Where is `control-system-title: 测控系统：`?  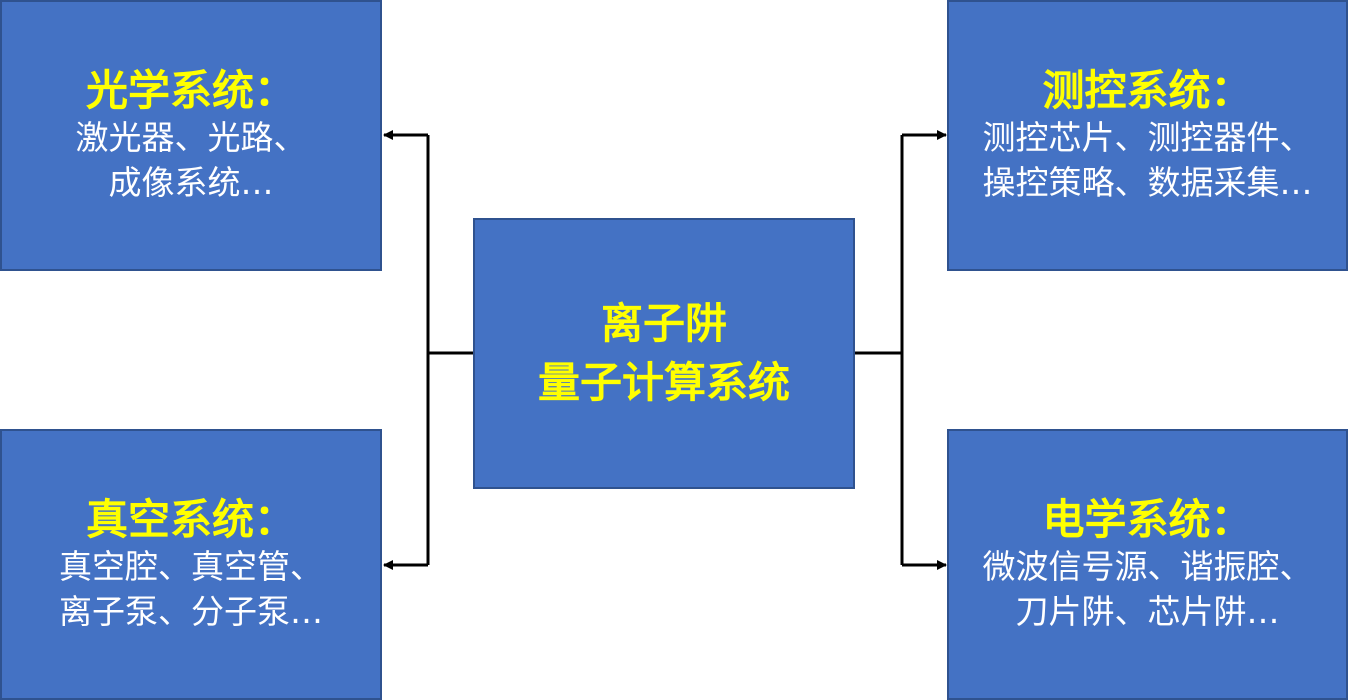 control-system-title: 测控系统： is located at coordinates (1147, 90).